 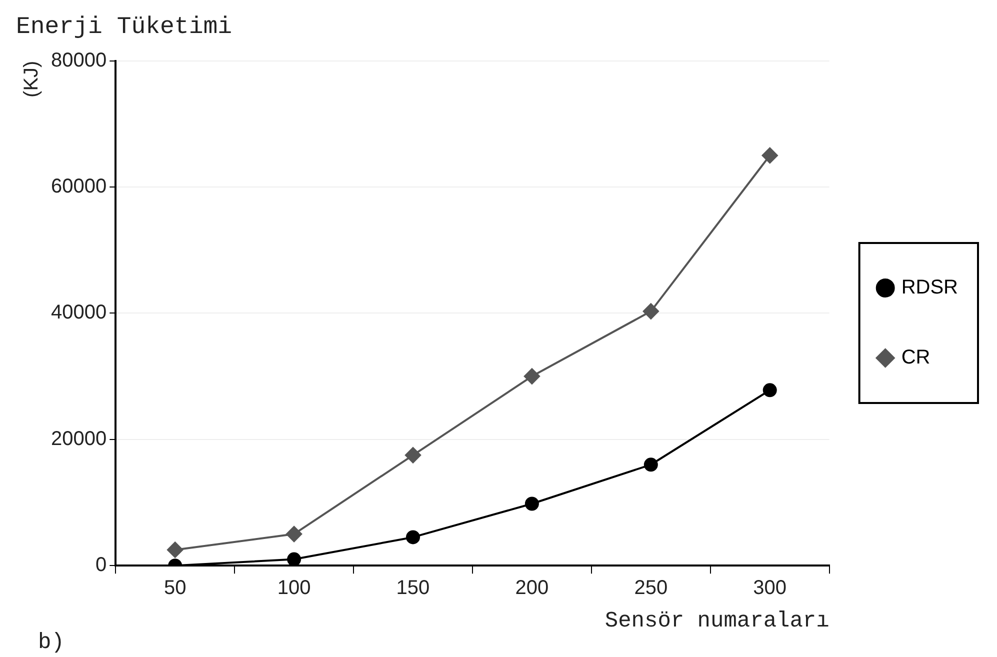 I want to click on x-tick-label: 150, so click(x=413, y=588).